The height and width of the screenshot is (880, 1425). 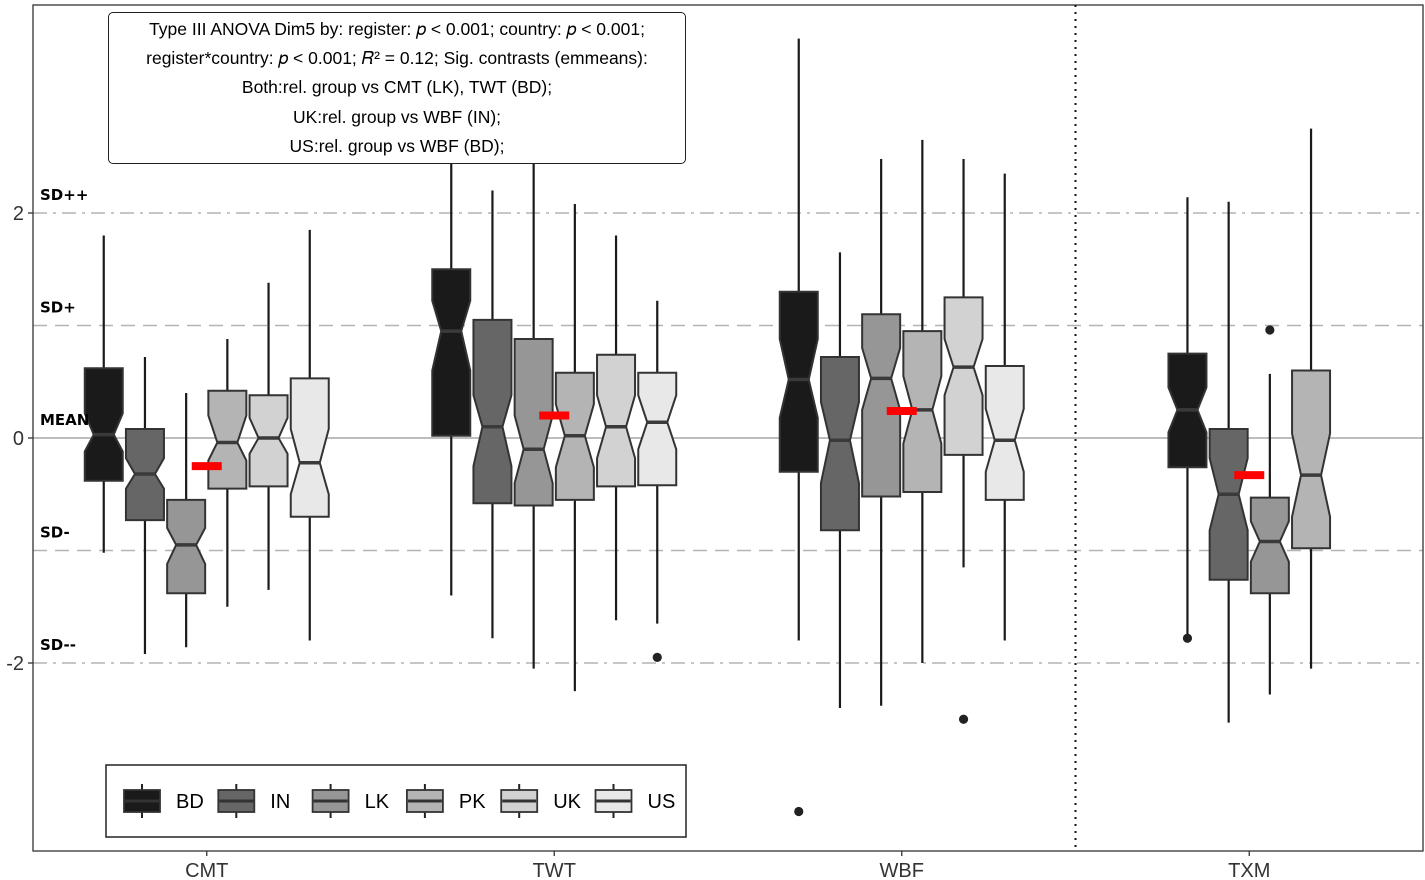 I want to click on x-tick-label: TWT, so click(x=554, y=870).